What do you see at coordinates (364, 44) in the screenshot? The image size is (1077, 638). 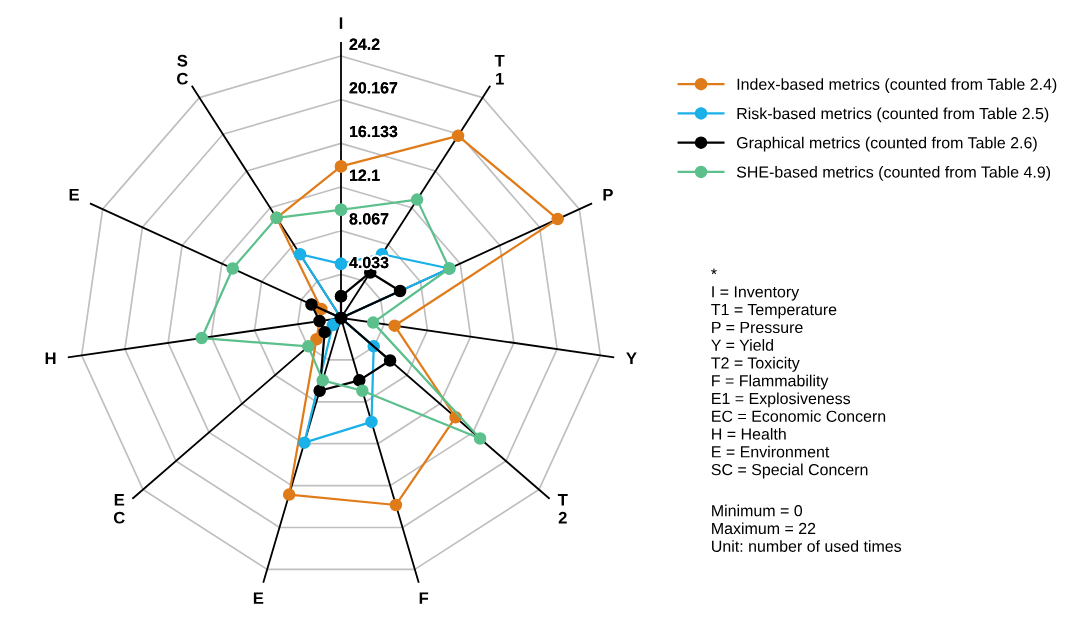 I see `y-tick-label: 24.2` at bounding box center [364, 44].